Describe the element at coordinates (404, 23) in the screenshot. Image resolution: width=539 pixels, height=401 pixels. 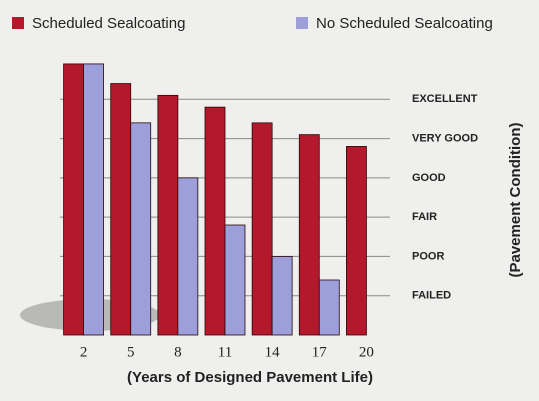
I see `legend-label: No Scheduled Sealcoating` at that location.